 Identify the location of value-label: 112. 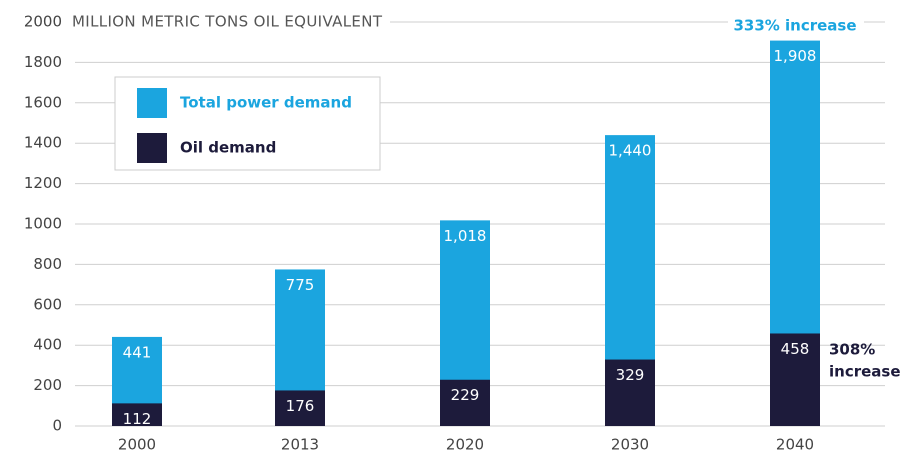
(137, 419).